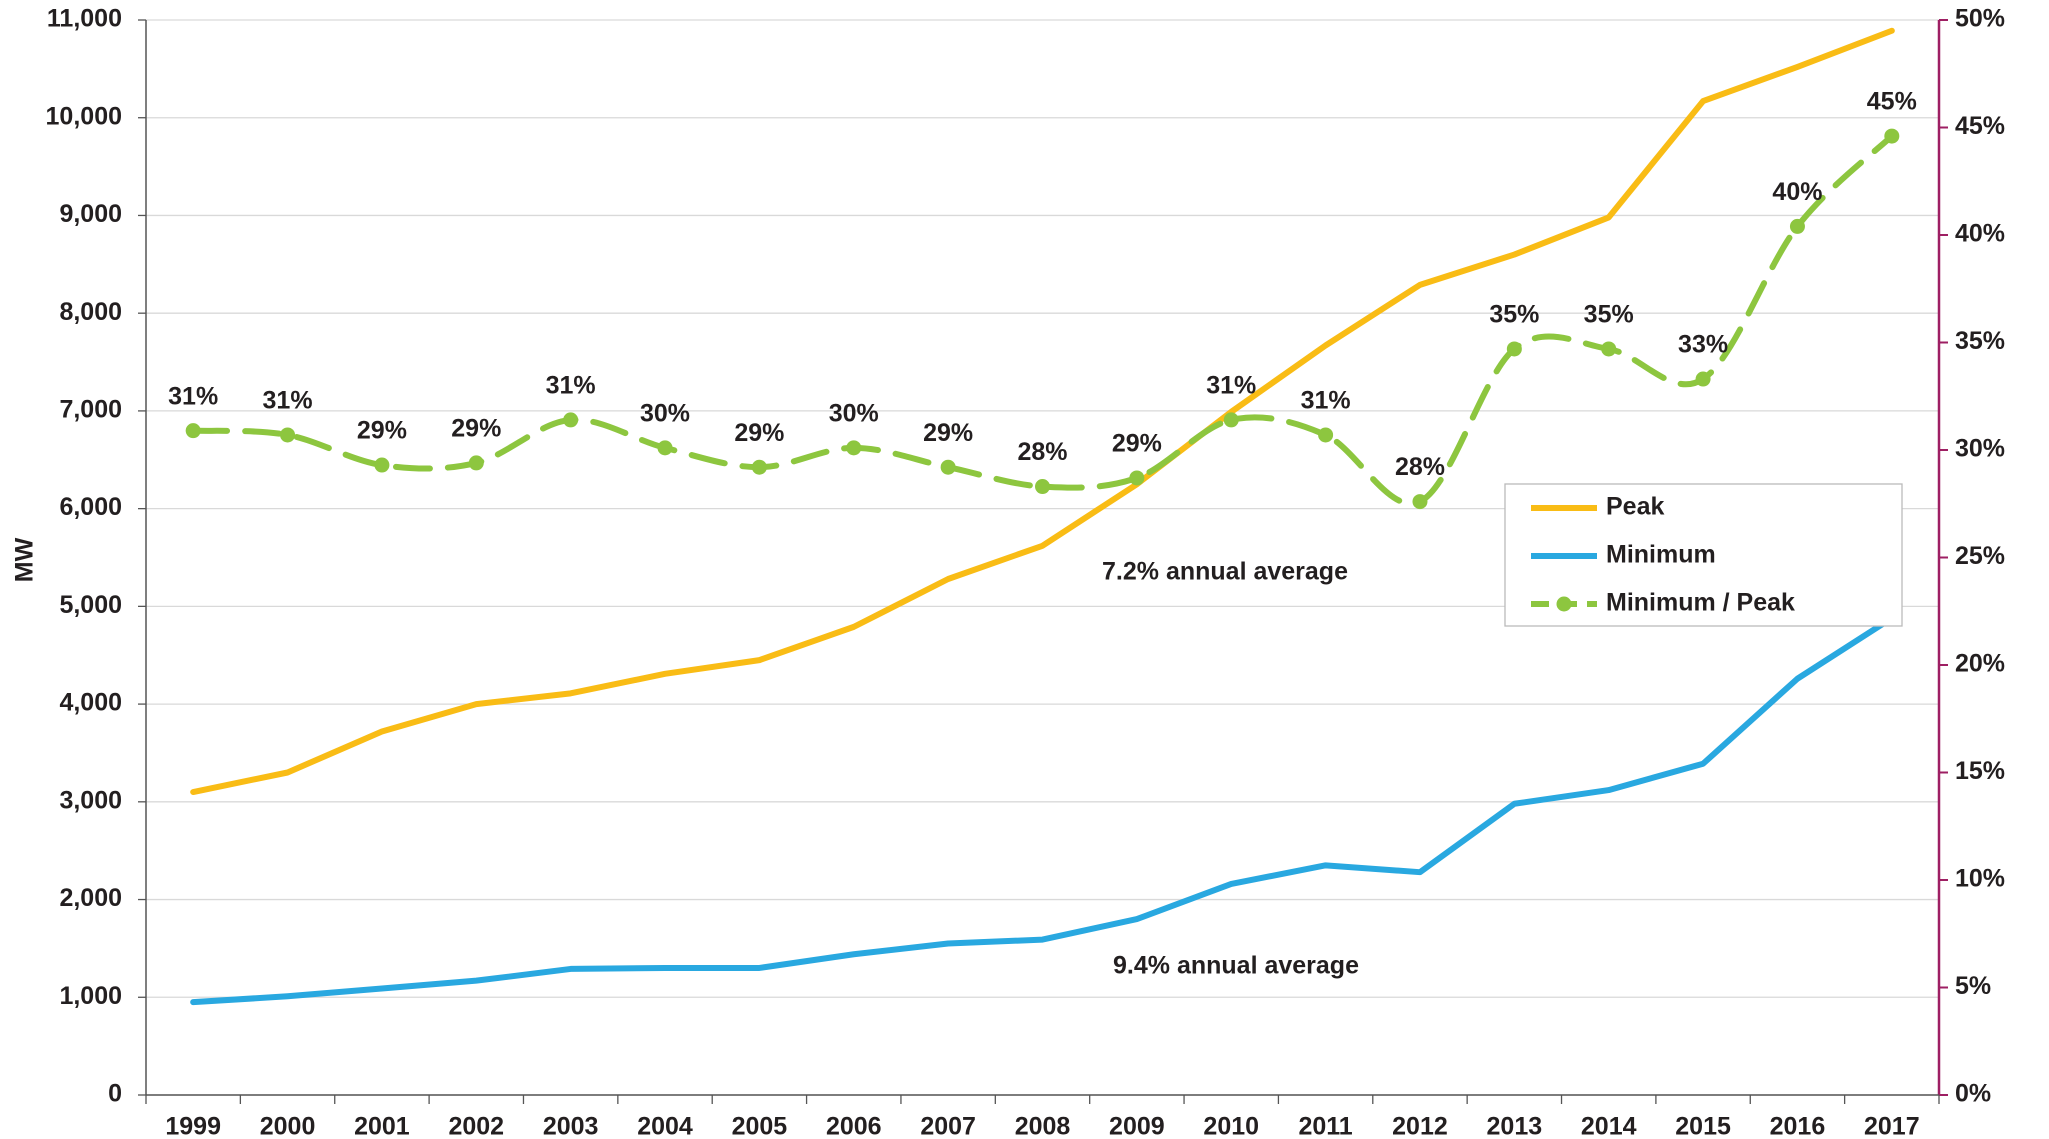  What do you see at coordinates (90, 703) in the screenshot?
I see `y-tick-label: 4,000` at bounding box center [90, 703].